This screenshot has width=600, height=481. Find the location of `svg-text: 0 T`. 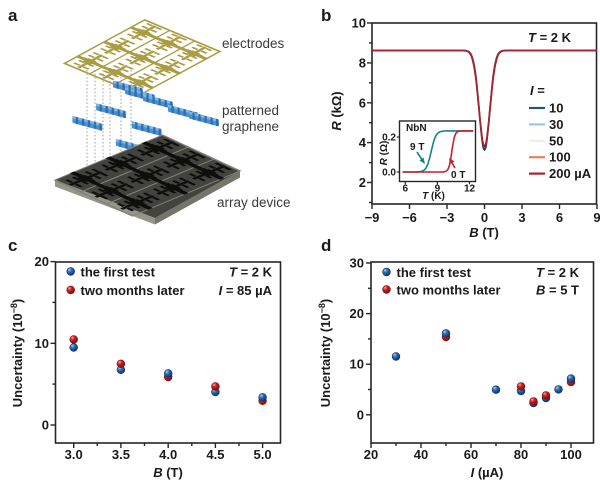

svg-text: 0 T is located at coordinates (458, 175).